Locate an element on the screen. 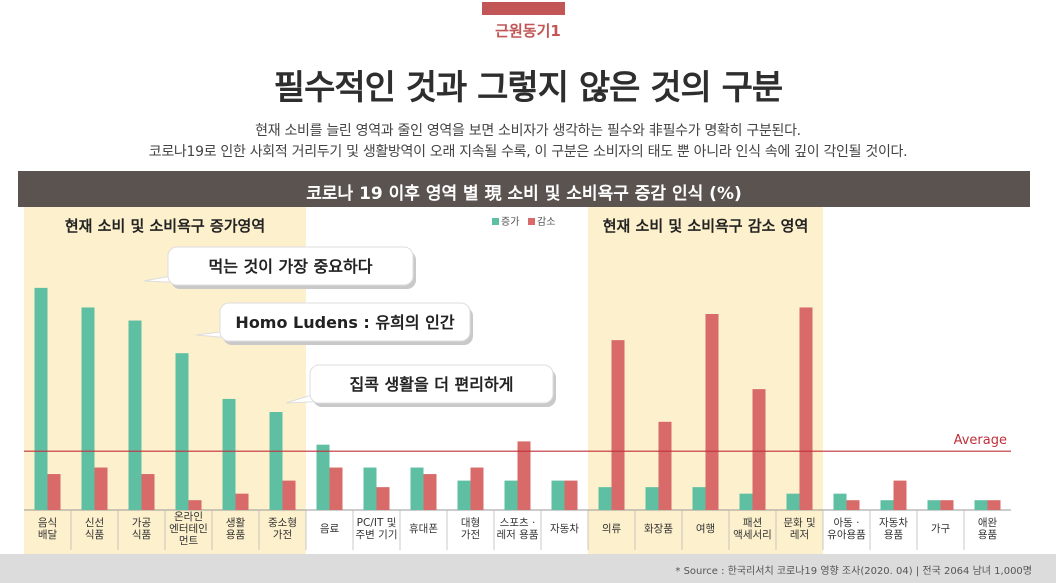 This screenshot has height=583, width=1056. x-tick-label-line: 패션 is located at coordinates (752, 523).